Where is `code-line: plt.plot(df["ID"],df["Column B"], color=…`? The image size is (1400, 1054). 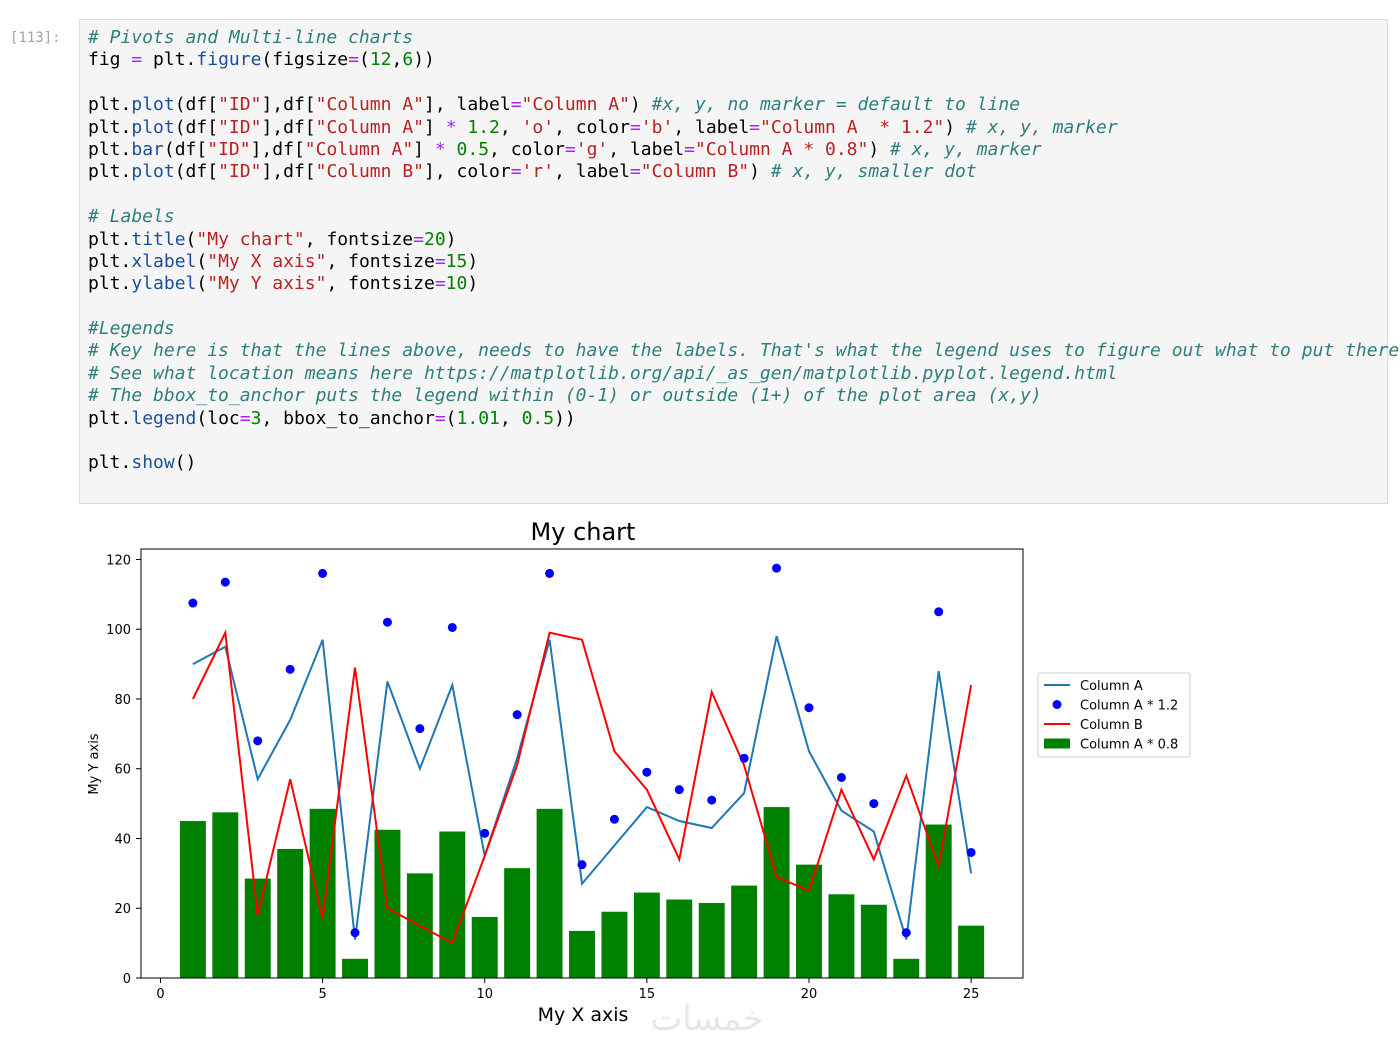 code-line: plt.plot(df["ID"],df["Column B"], color=… is located at coordinates (744, 172).